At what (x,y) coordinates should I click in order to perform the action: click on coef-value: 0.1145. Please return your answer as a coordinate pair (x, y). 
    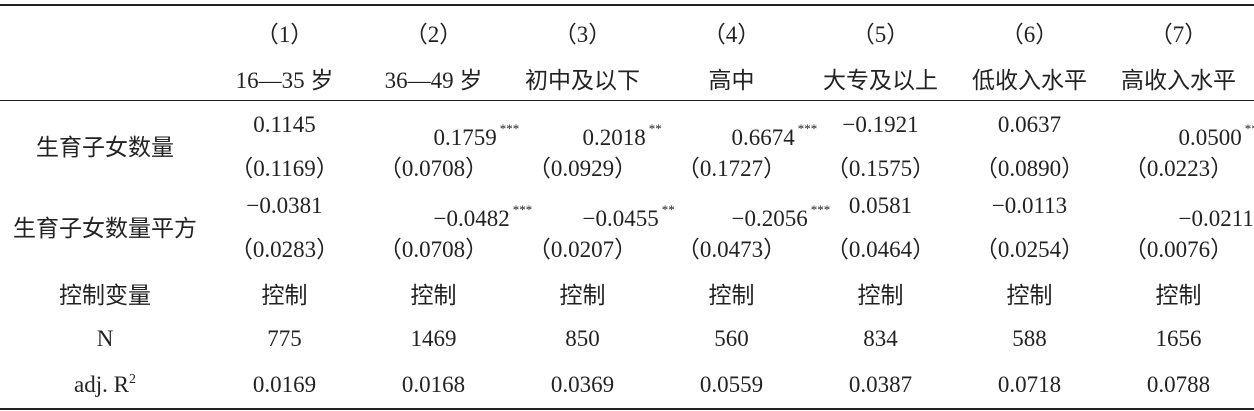
    Looking at the image, I should click on (284, 124).